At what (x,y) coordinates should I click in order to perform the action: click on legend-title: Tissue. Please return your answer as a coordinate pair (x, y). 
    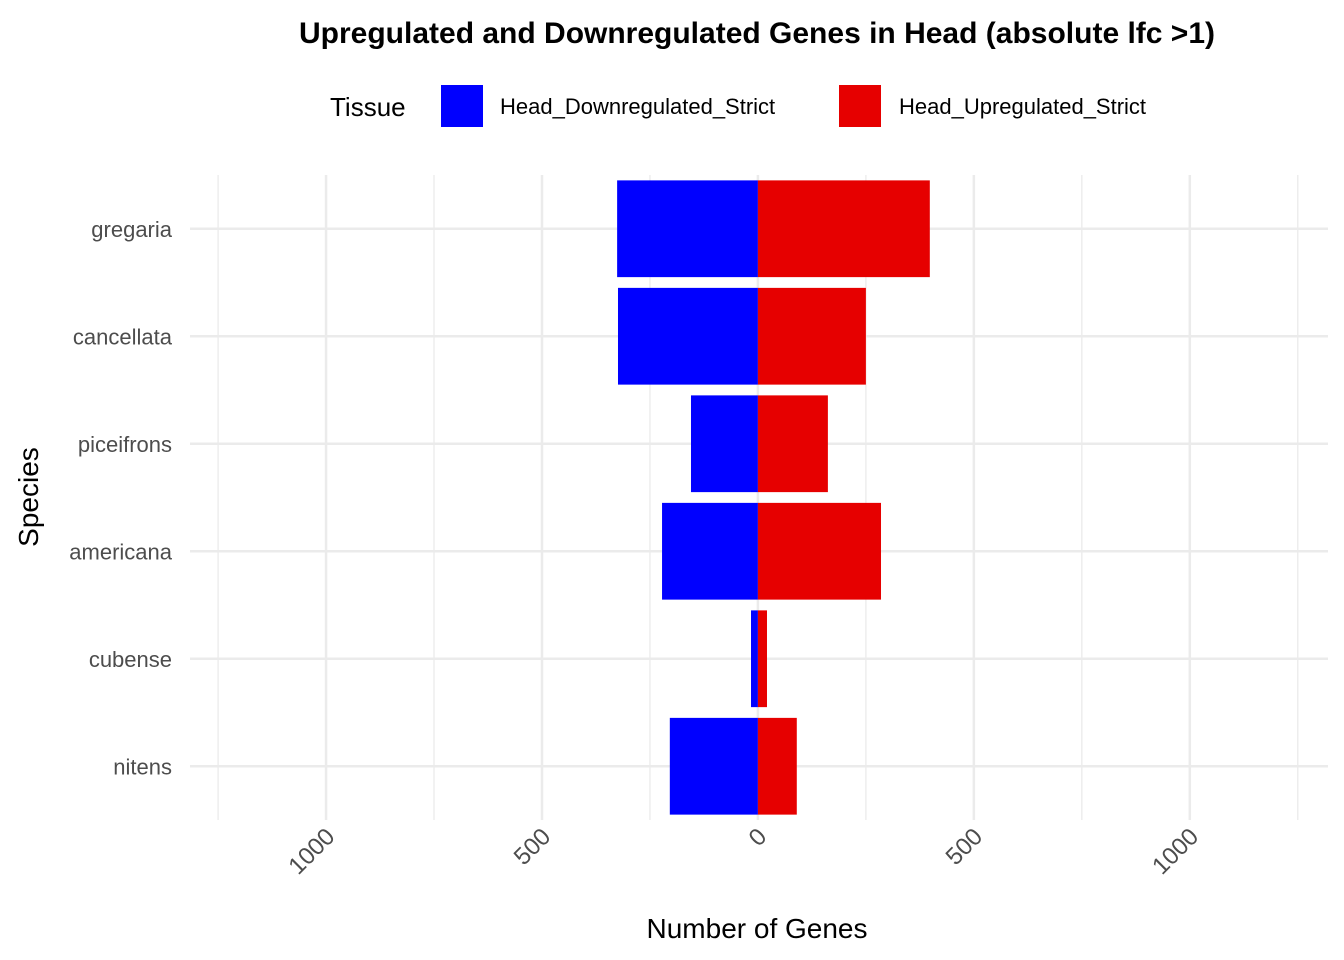
    Looking at the image, I should click on (368, 107).